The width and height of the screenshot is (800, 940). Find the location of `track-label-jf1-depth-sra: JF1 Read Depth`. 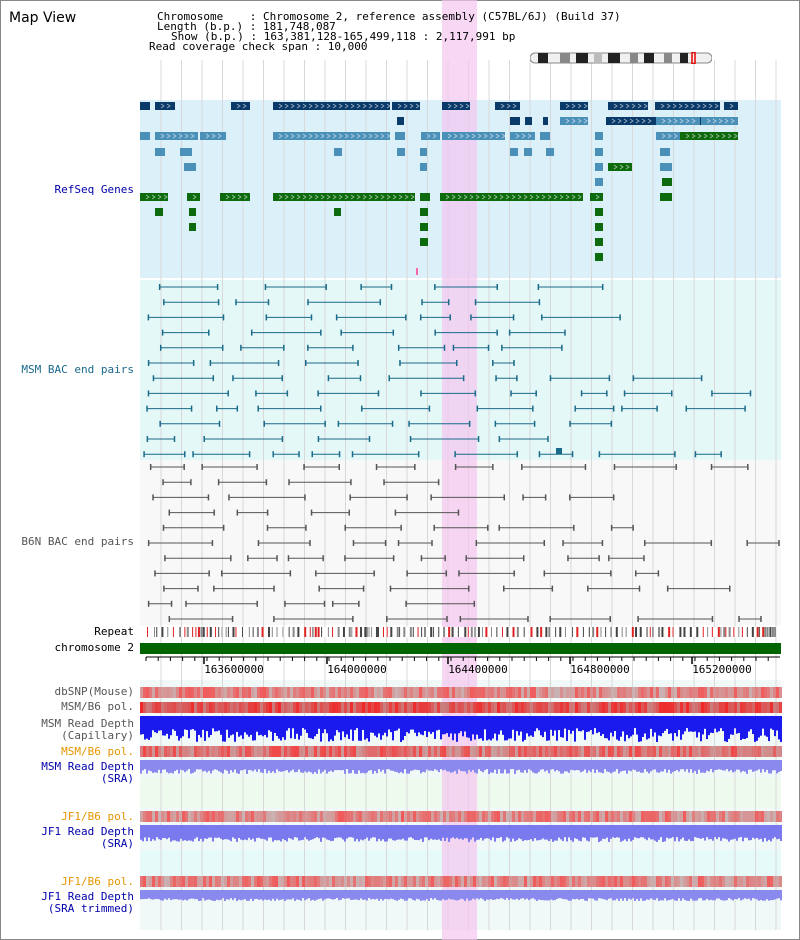

track-label-jf1-depth-sra: JF1 Read Depth is located at coordinates (87, 831).